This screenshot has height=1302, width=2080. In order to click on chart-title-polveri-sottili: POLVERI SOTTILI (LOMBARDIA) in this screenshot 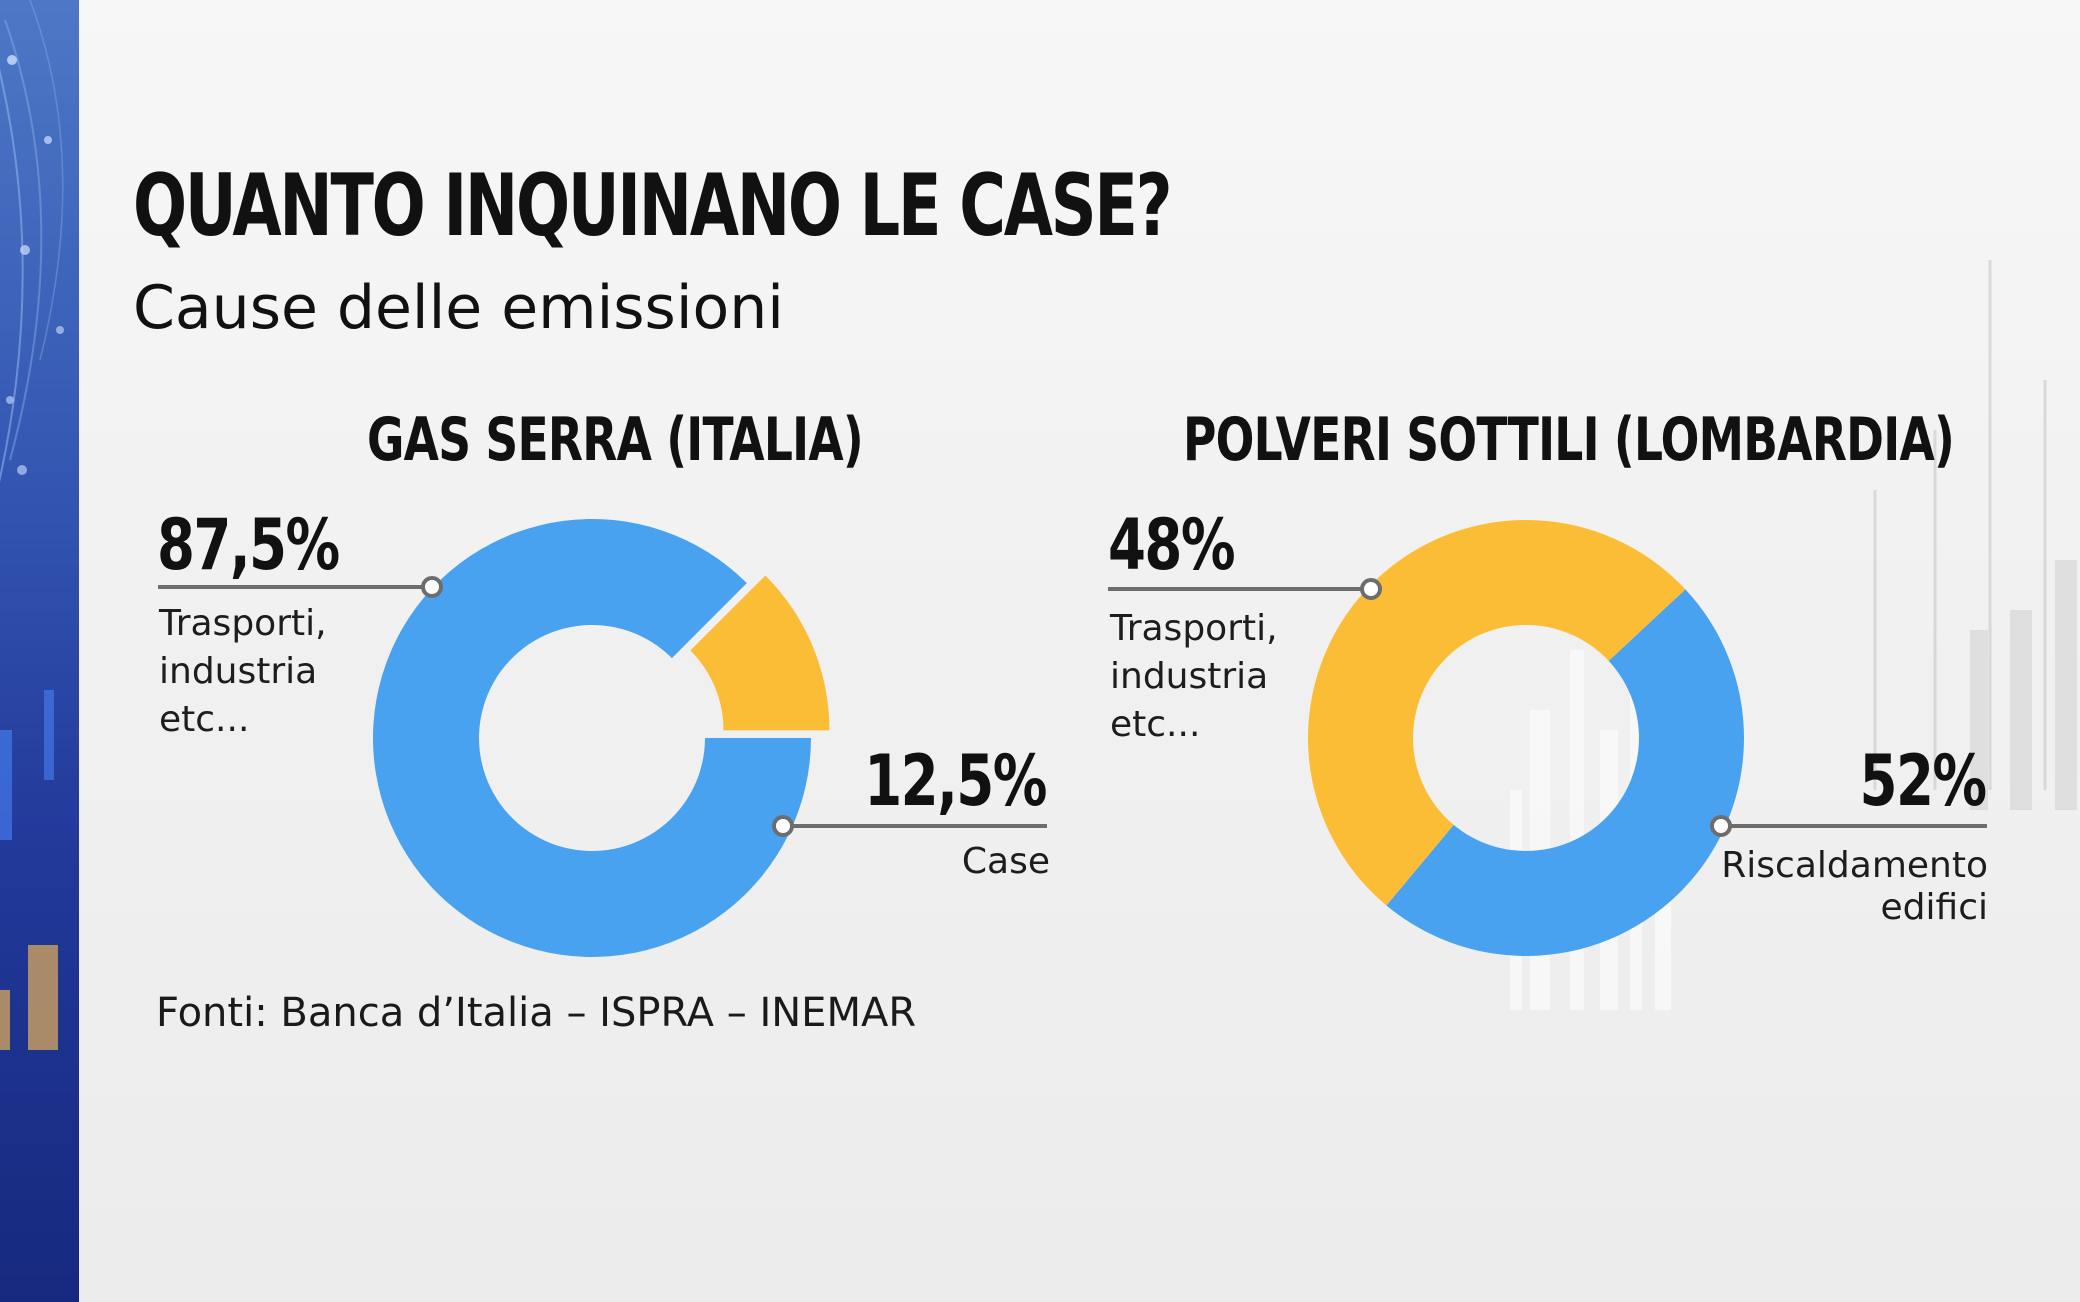, I will do `click(1569, 440)`.